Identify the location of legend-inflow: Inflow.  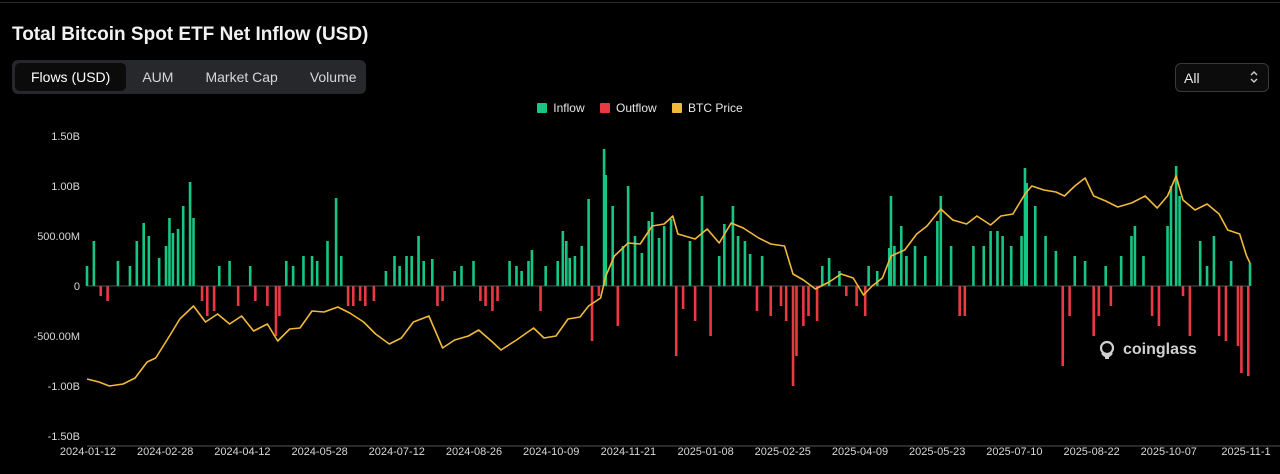
(561, 108).